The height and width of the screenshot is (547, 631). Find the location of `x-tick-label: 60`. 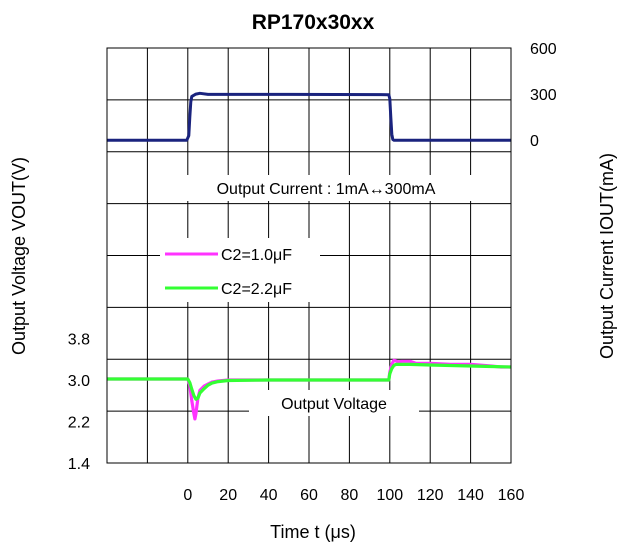

x-tick-label: 60 is located at coordinates (309, 495).